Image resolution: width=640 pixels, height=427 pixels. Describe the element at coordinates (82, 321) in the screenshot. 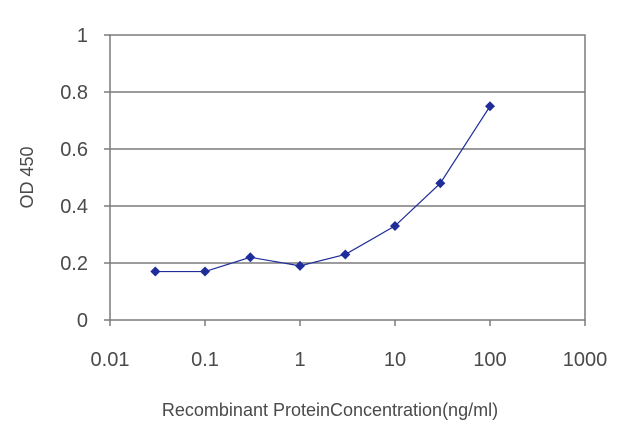

I see `y-tick-label: 0` at that location.